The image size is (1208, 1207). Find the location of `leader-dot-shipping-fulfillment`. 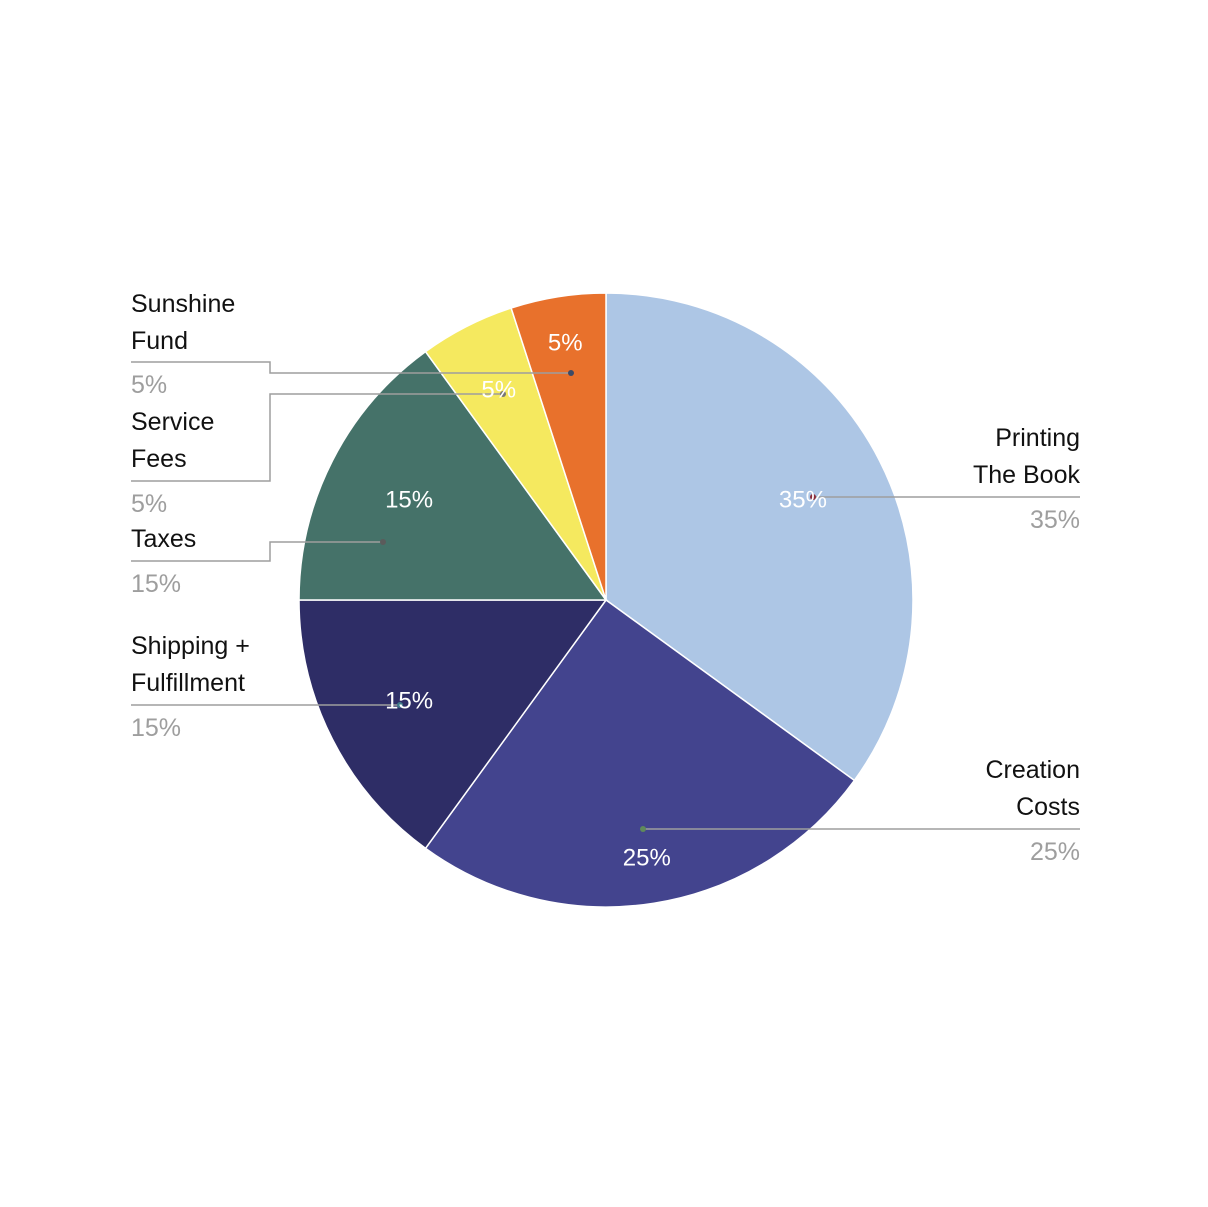

leader-dot-shipping-fulfillment is located at coordinates (400, 705).